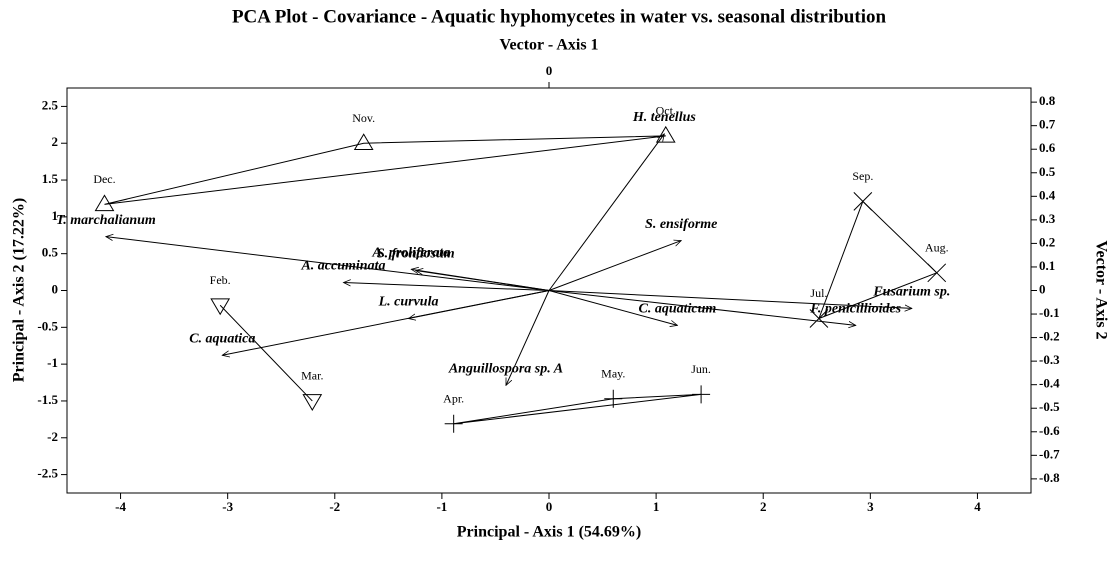 The height and width of the screenshot is (562, 1118). What do you see at coordinates (678, 309) in the screenshot?
I see `vector-label: C. aquaticum` at bounding box center [678, 309].